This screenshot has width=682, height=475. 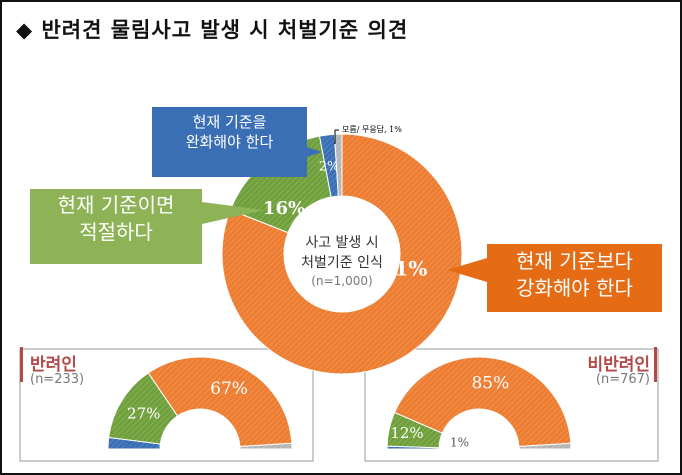 What do you see at coordinates (57, 379) in the screenshot?
I see `pet-owner-n: (n=233)` at bounding box center [57, 379].